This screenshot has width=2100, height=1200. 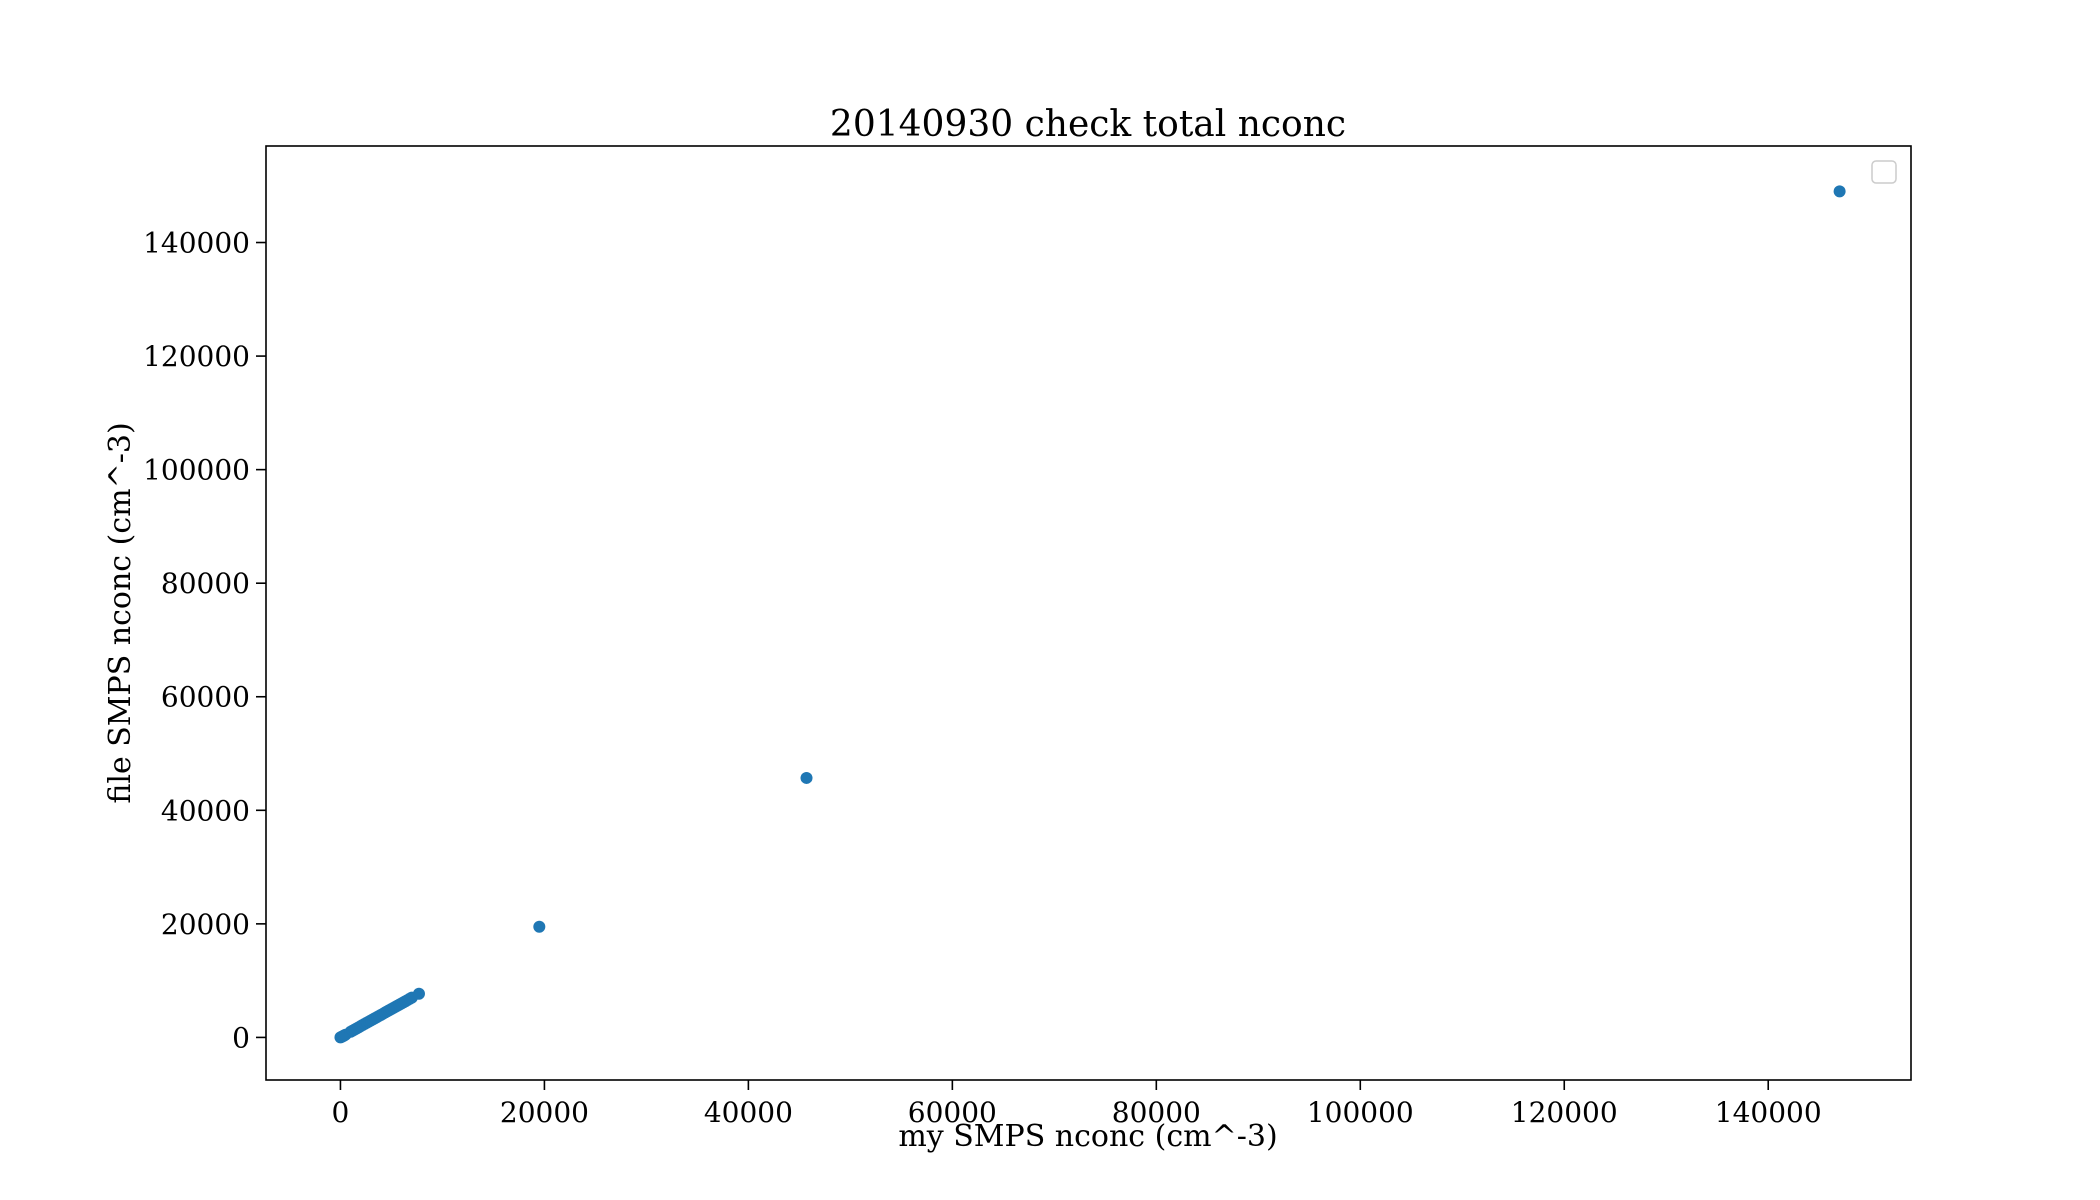 I want to click on legend-box, so click(x=1884, y=172).